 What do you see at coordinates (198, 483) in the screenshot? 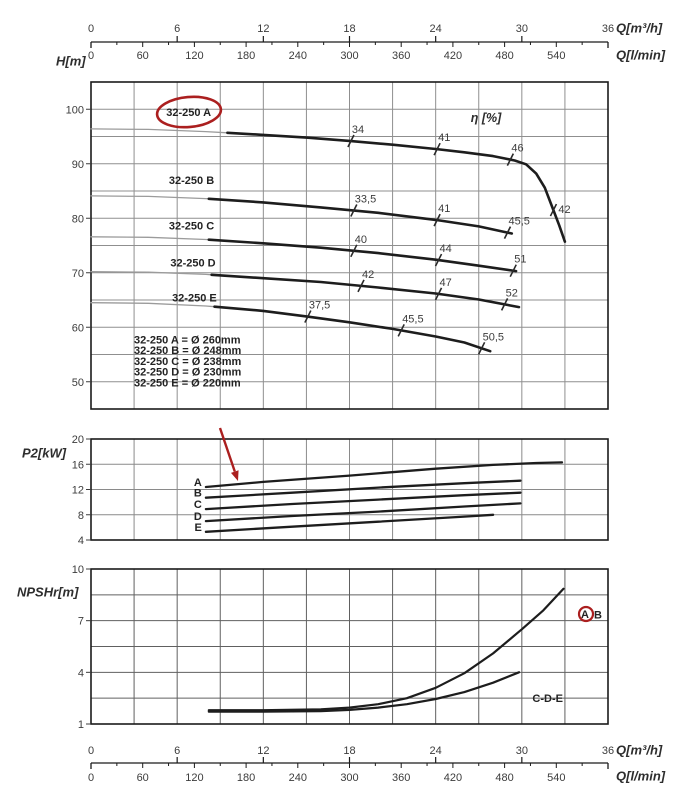
I see `power-curve-letter: A` at bounding box center [198, 483].